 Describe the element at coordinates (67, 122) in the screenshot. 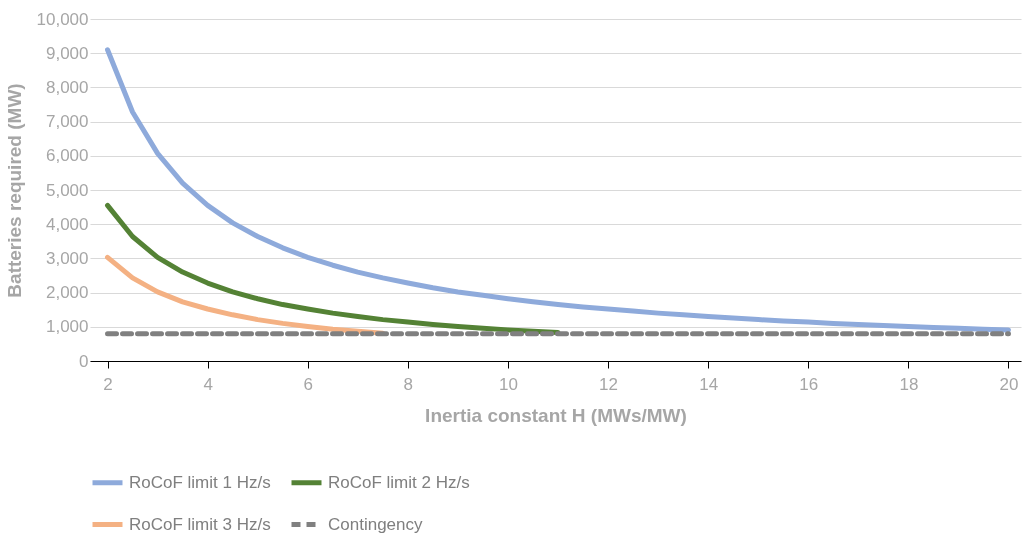

I see `y-tick-label: 7,000` at that location.